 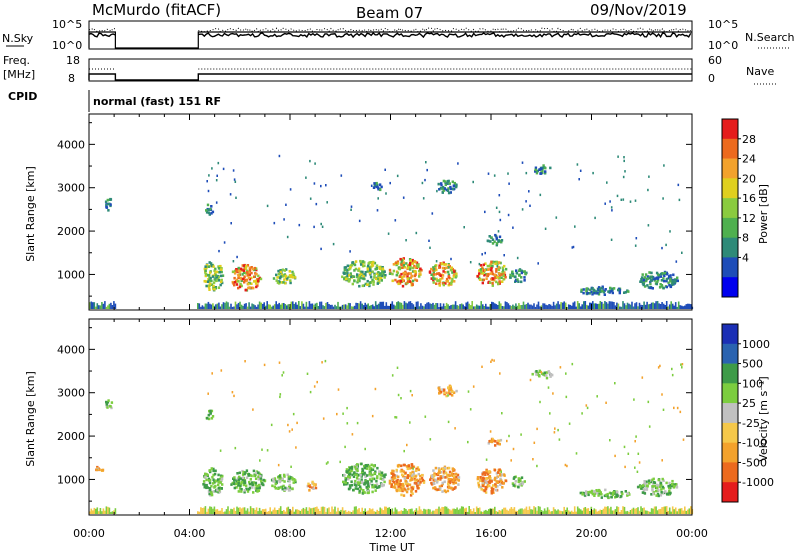 What do you see at coordinates (751, 423) in the screenshot?
I see `colorbar-tick-label: -25` at bounding box center [751, 423].